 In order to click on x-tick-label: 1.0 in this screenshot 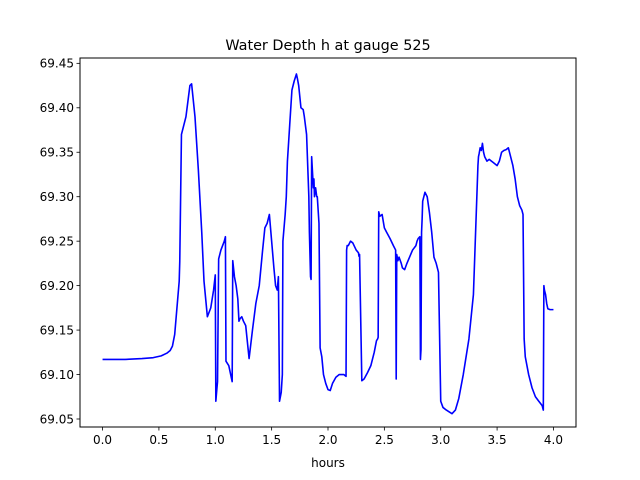, I will do `click(215, 440)`.